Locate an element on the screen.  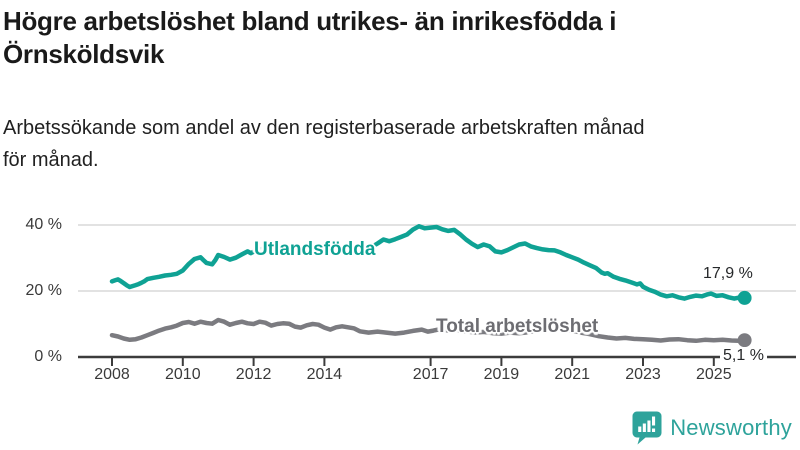
y-tick-label-0: 0 % is located at coordinates (48, 356).